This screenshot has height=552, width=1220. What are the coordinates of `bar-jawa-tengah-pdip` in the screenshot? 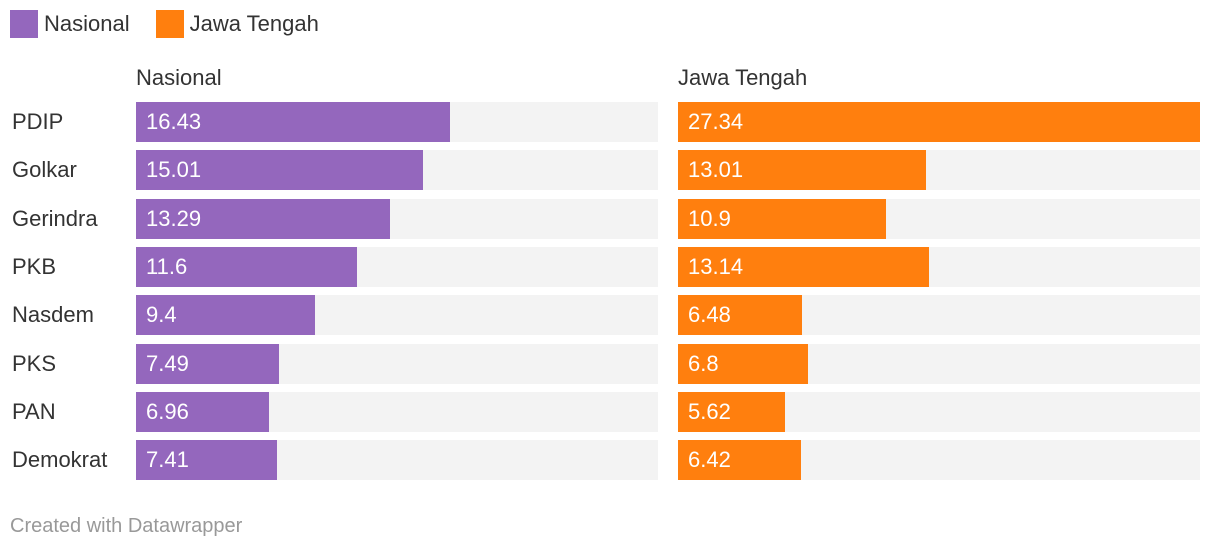 It's located at (939, 122).